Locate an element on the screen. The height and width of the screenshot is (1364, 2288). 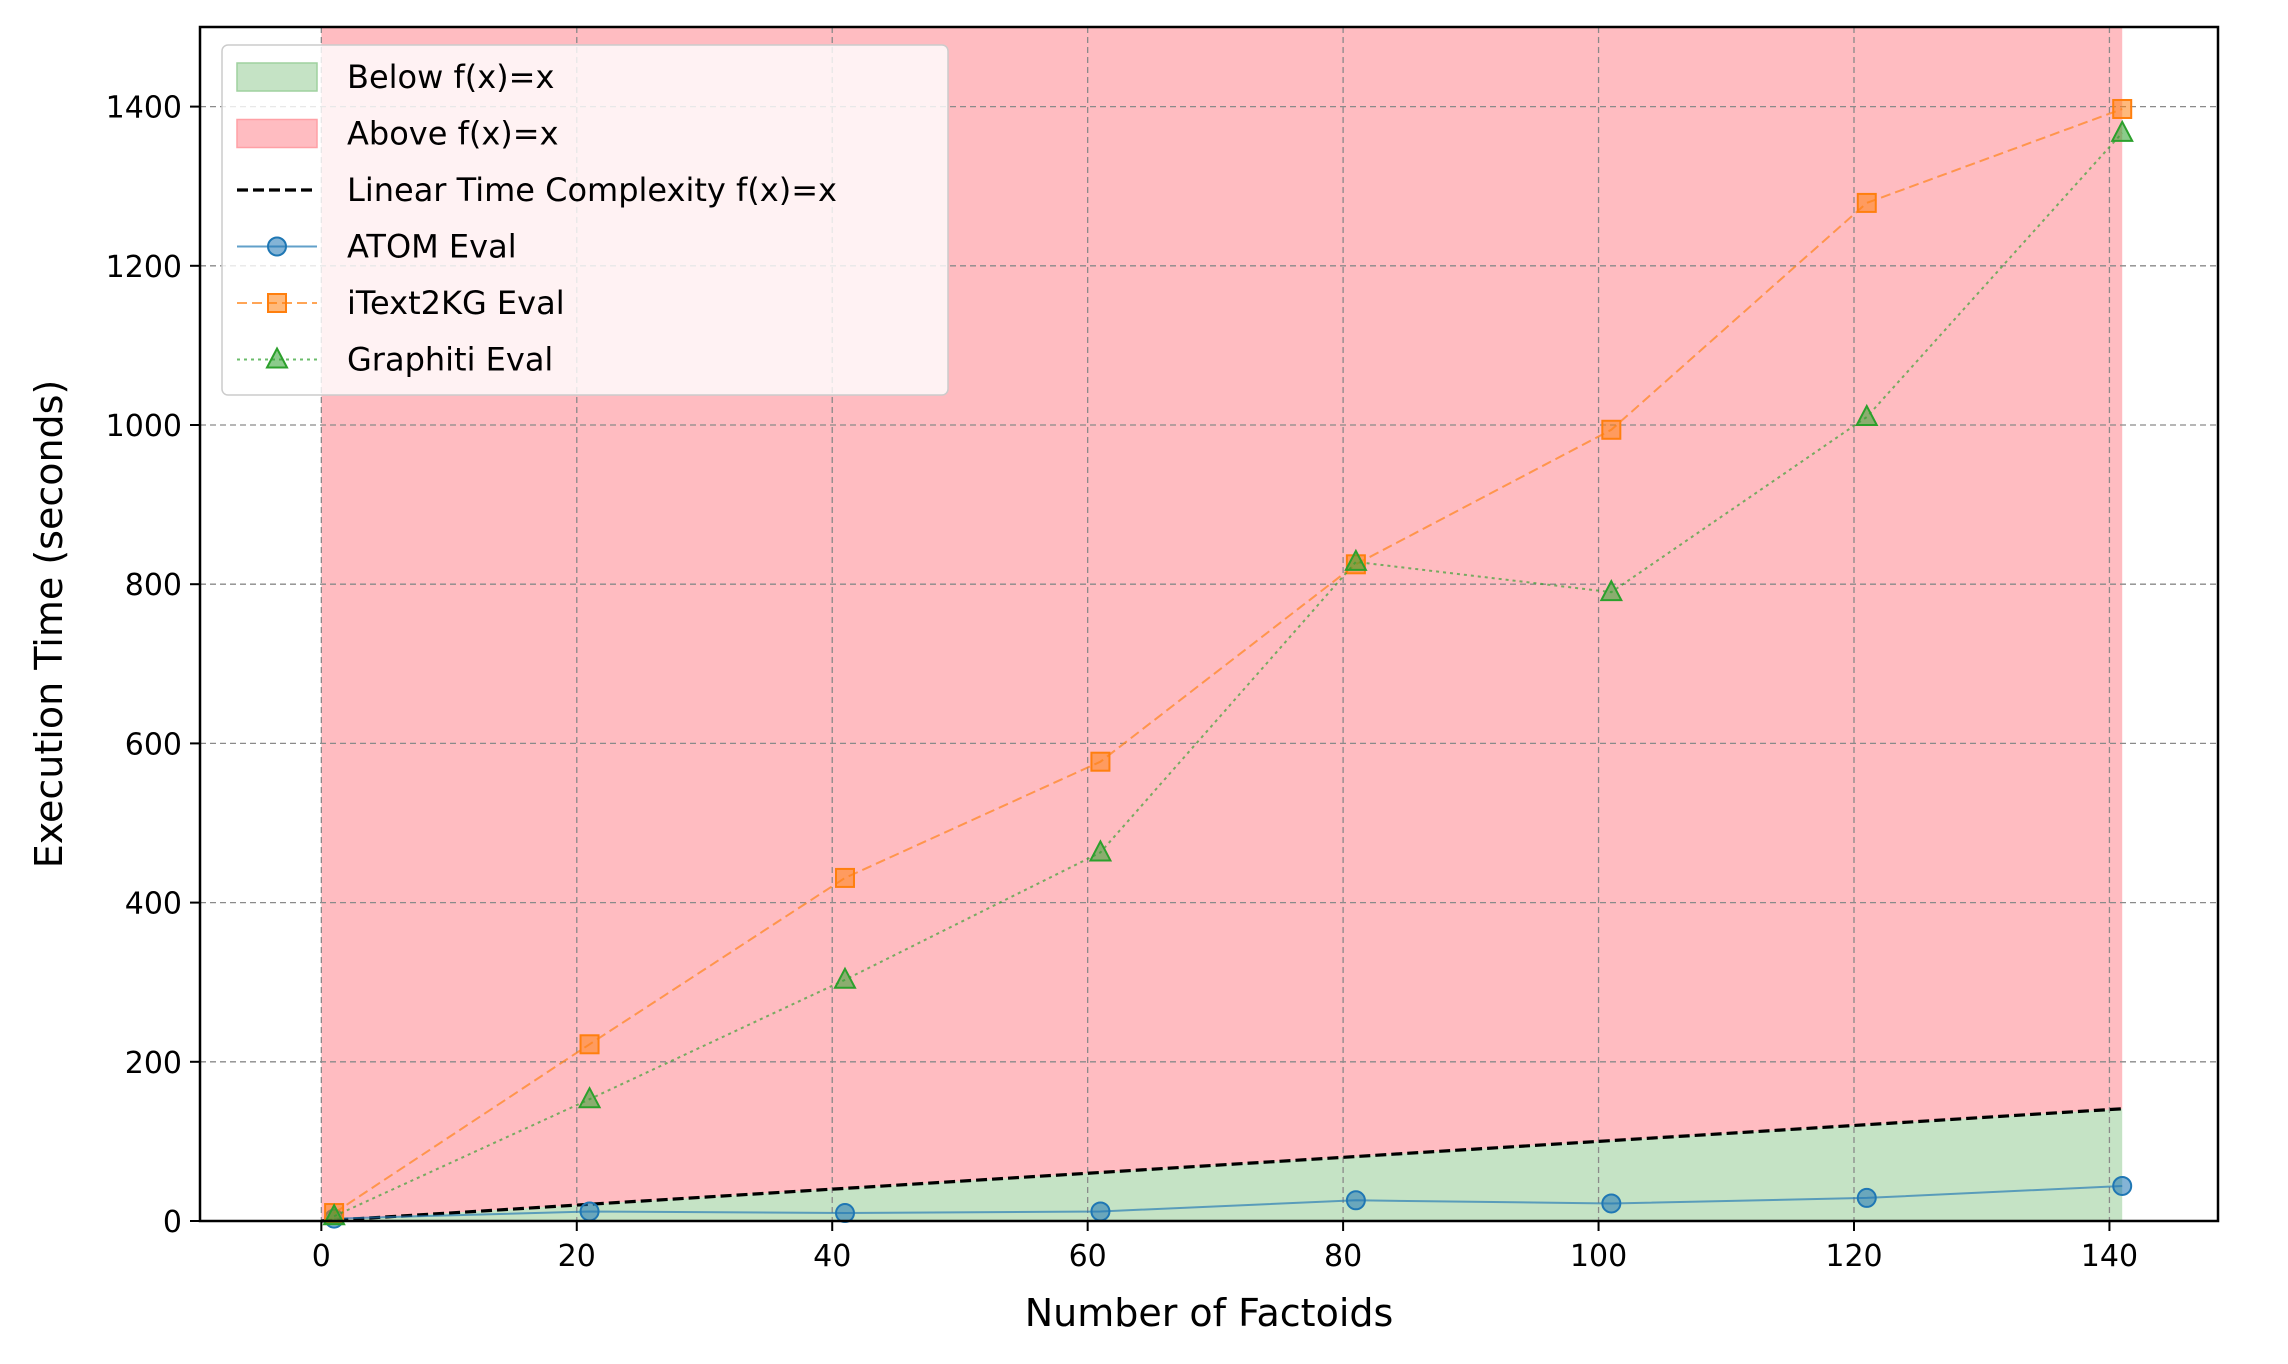
x-tick-label: 140 is located at coordinates (2109, 1256).